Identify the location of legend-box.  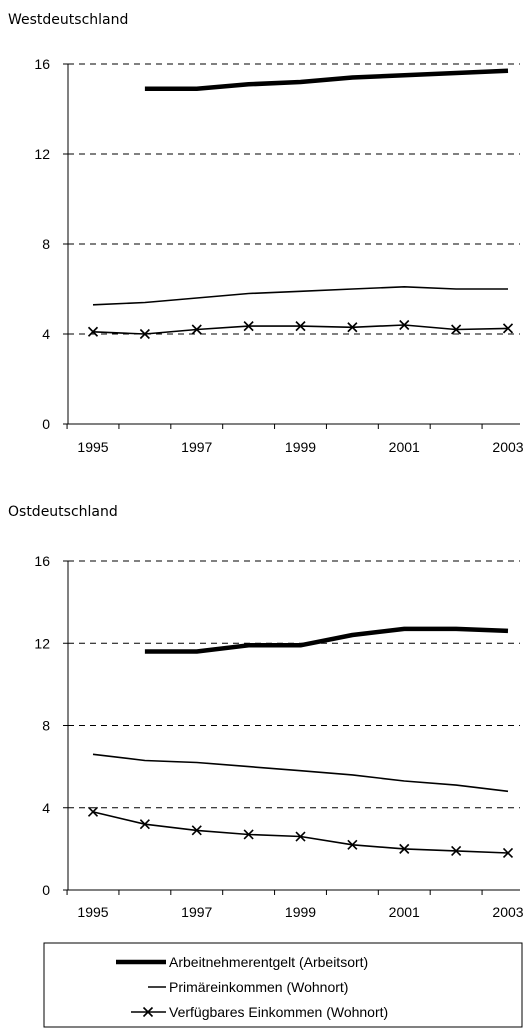
(283, 985).